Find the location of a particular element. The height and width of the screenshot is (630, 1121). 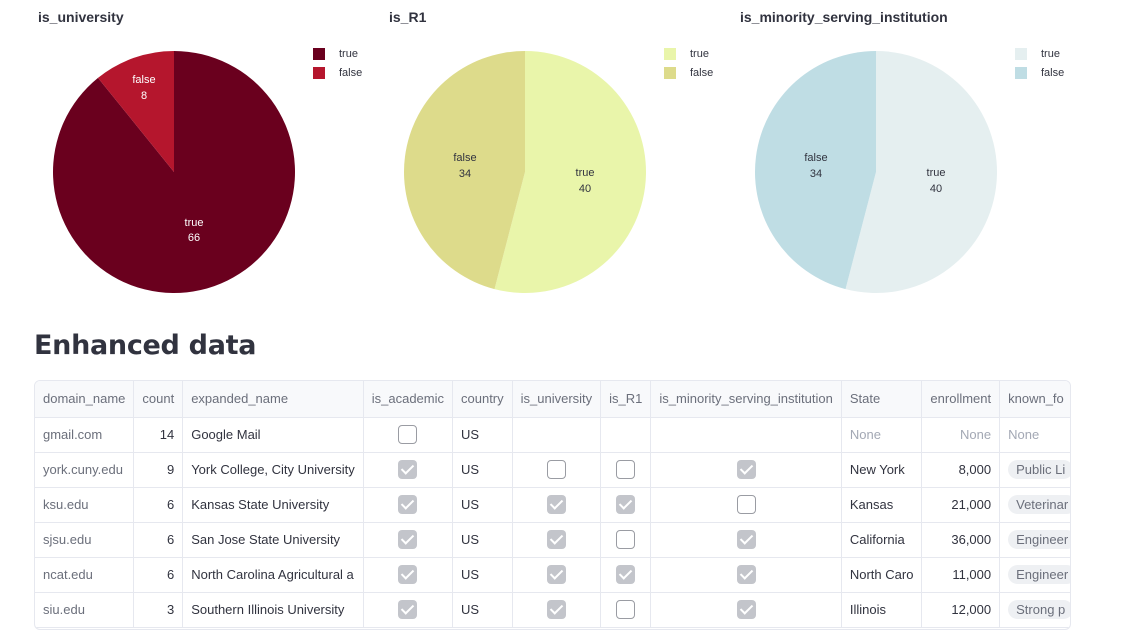

column-header: State is located at coordinates (882, 399).